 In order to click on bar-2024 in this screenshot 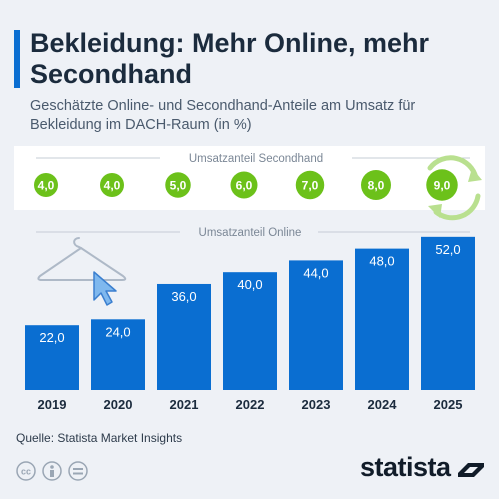, I will do `click(382, 319)`.